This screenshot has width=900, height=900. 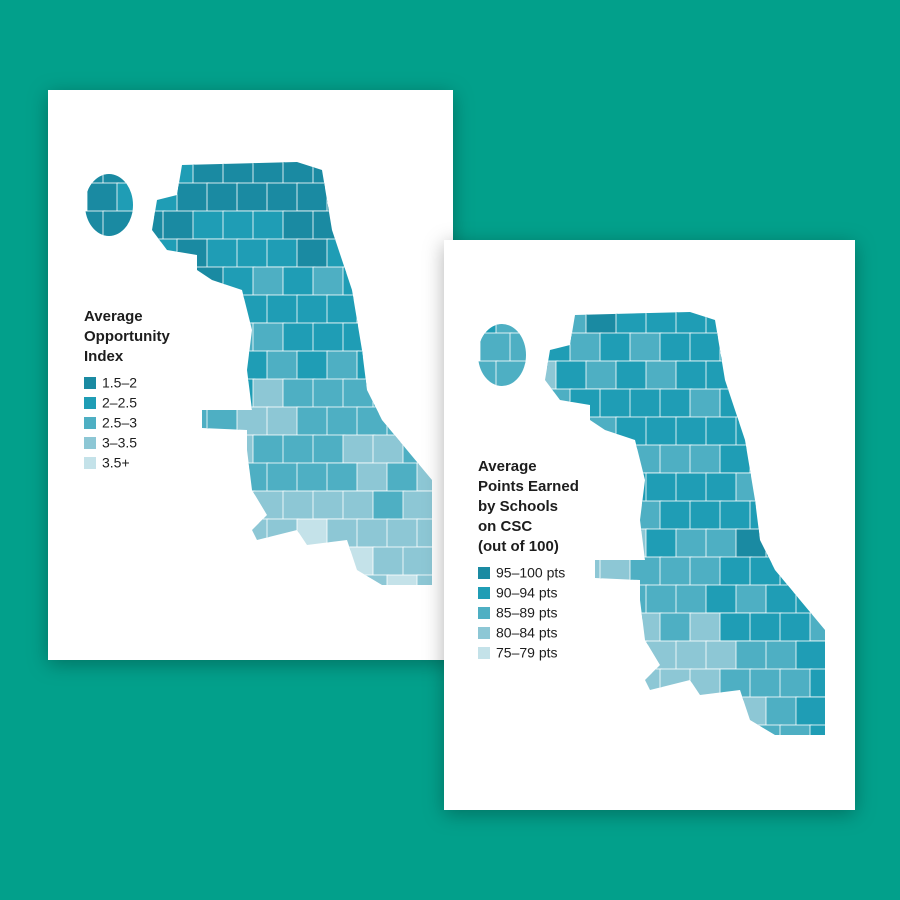 What do you see at coordinates (119, 403) in the screenshot?
I see `legend-label: 2–2.5` at bounding box center [119, 403].